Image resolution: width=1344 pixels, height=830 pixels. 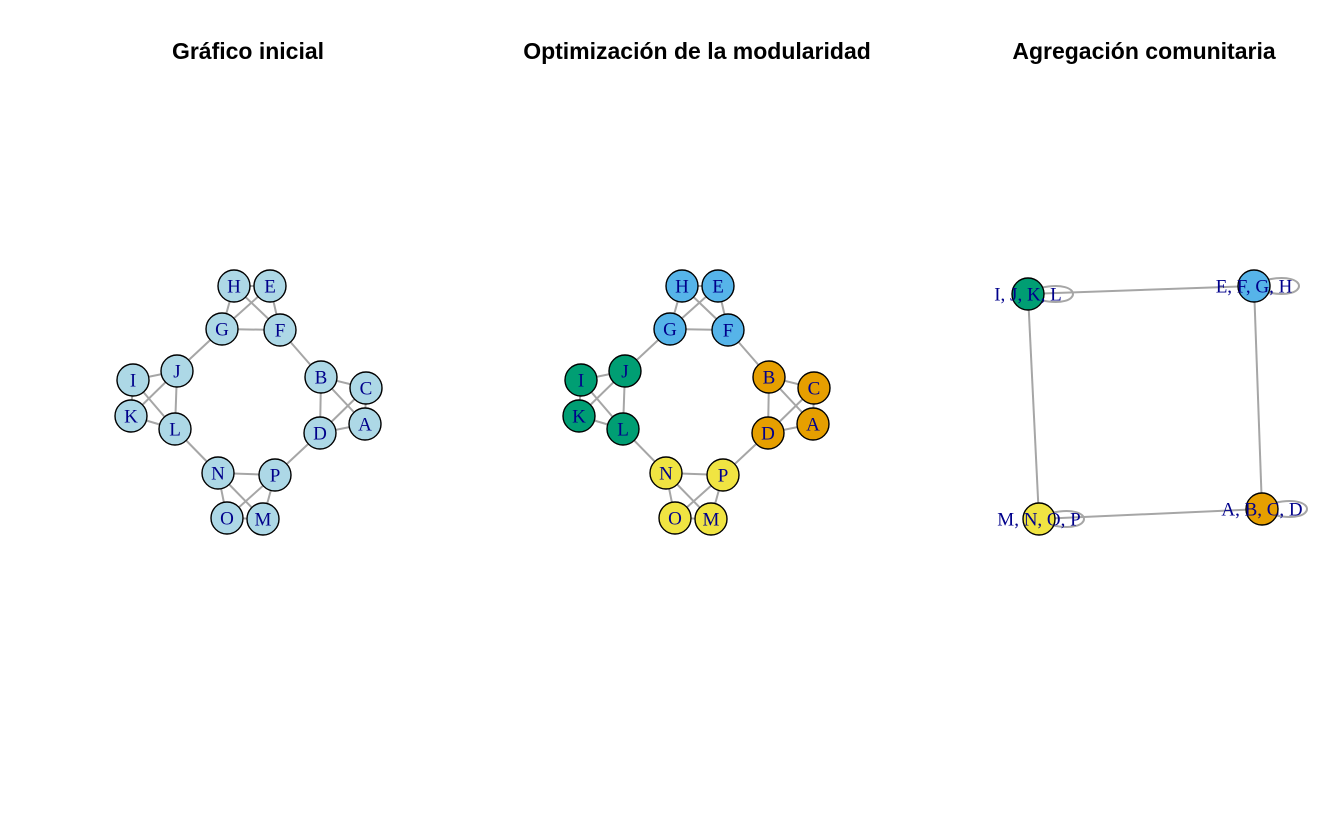 I want to click on community-label-i-j-k-l: I, J, K, L, so click(x=1028, y=295).